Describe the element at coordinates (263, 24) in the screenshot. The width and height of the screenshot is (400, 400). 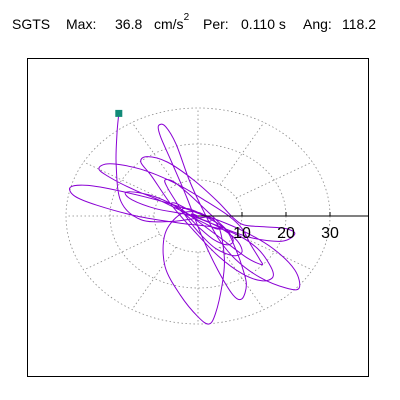
I see `per-value: 0.110 s` at that location.